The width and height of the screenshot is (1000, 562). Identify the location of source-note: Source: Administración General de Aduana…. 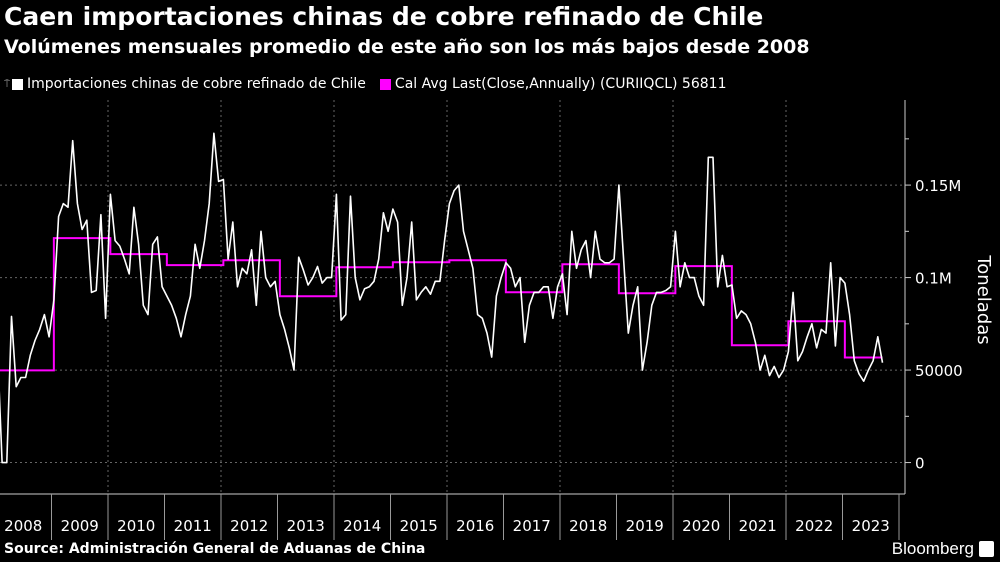
(215, 549).